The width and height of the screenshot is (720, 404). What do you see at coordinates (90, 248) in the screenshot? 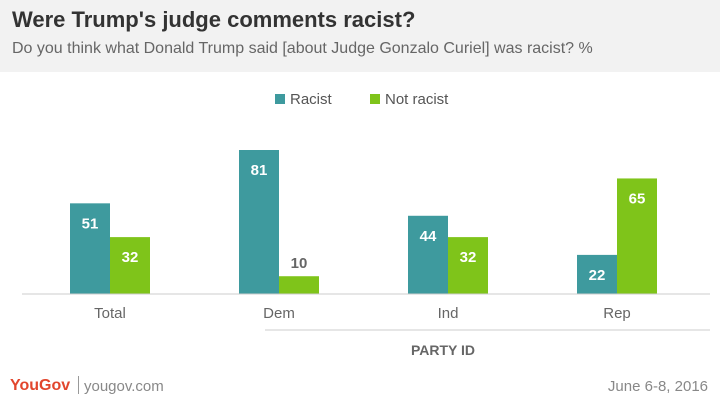
I see `bar-total-racist` at bounding box center [90, 248].